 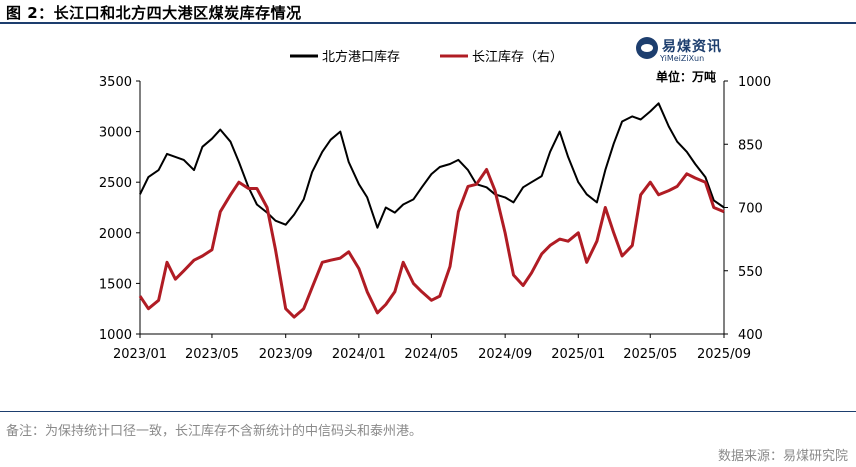 What do you see at coordinates (286, 354) in the screenshot?
I see `x-tick-label: 2023/09` at bounding box center [286, 354].